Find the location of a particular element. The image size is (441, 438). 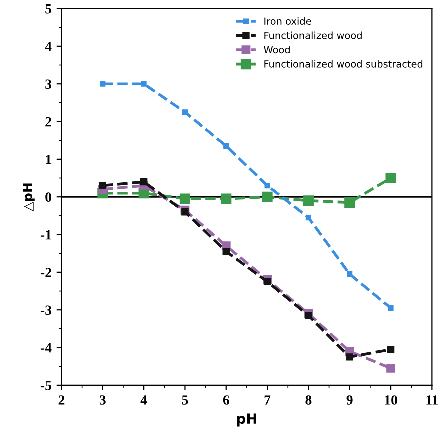

x-tick-label: 3 is located at coordinates (103, 400).